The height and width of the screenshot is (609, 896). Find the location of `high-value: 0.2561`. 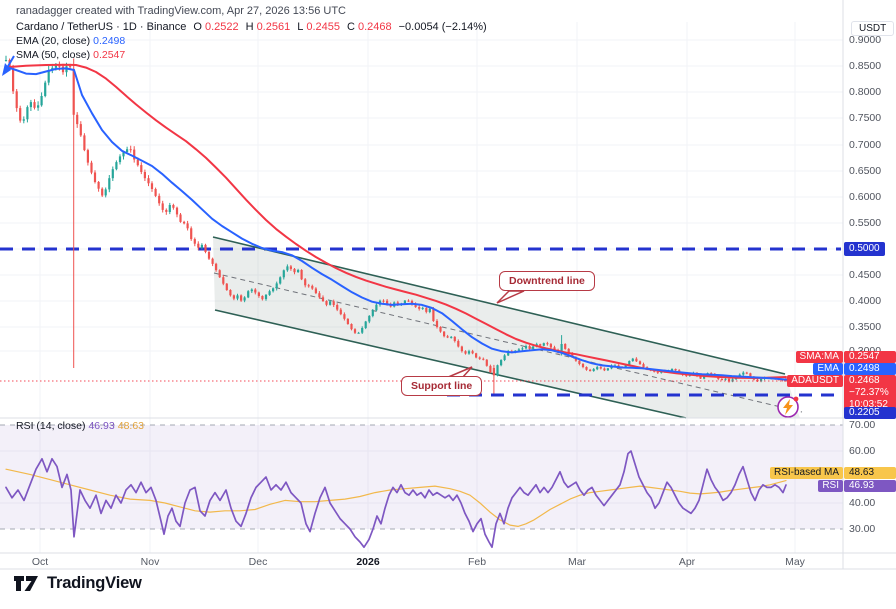

high-value: 0.2561 is located at coordinates (273, 27).